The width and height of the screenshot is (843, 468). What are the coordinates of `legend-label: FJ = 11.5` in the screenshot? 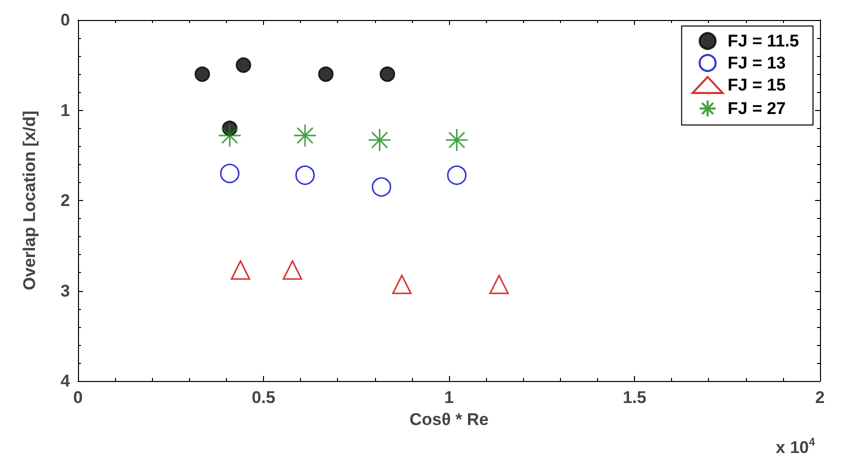 It's located at (764, 41).